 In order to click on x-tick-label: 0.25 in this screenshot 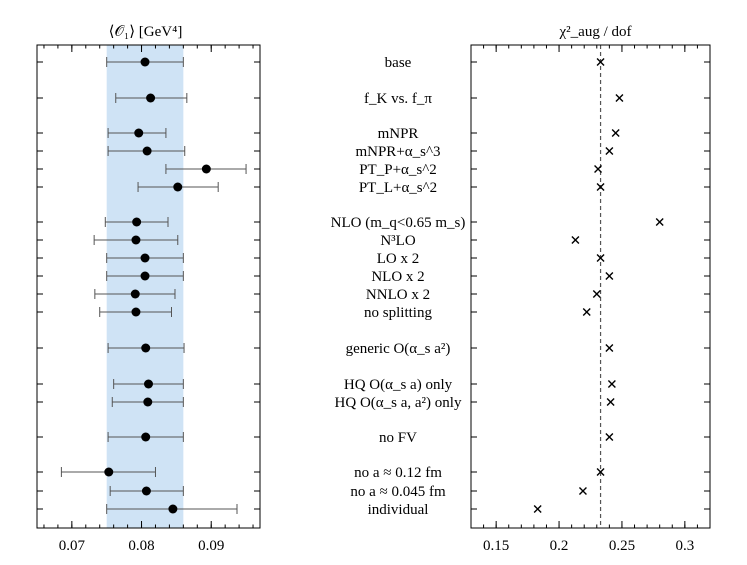, I will do `click(622, 546)`.